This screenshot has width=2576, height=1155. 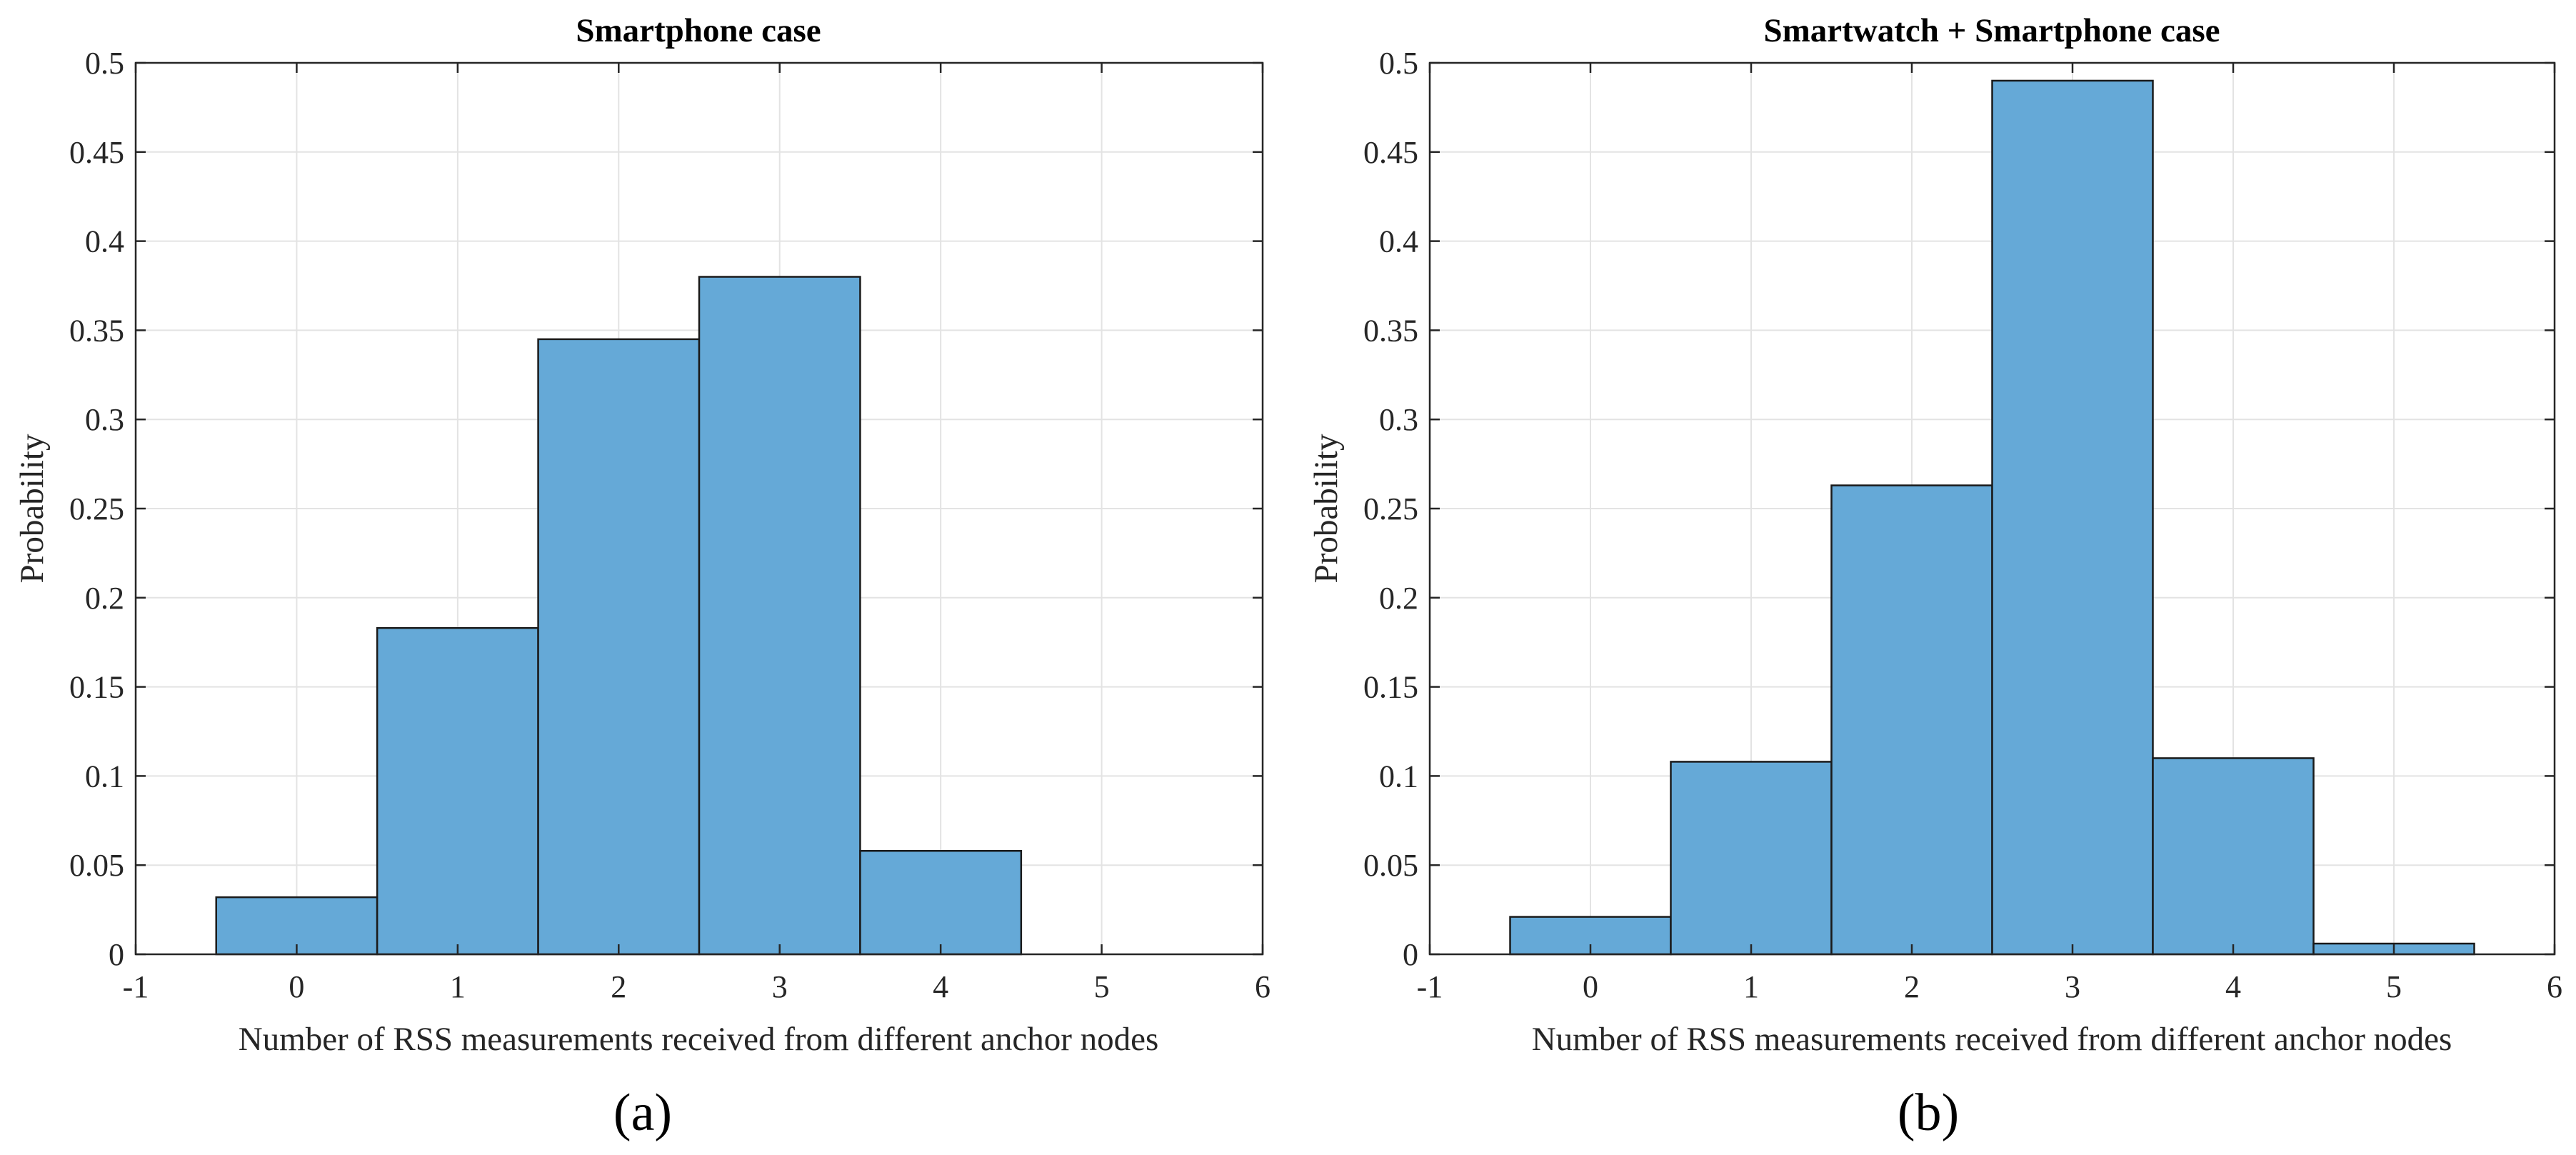 What do you see at coordinates (642, 1113) in the screenshot?
I see `panel-label: (a)` at bounding box center [642, 1113].